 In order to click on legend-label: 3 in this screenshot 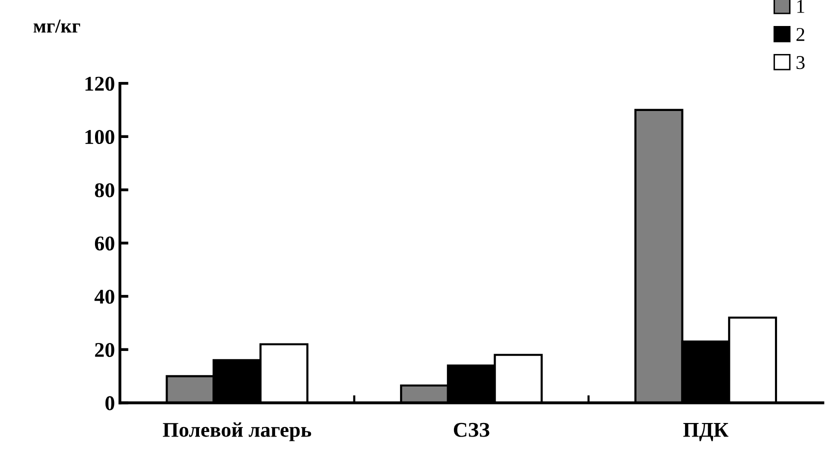, I will do `click(800, 63)`.